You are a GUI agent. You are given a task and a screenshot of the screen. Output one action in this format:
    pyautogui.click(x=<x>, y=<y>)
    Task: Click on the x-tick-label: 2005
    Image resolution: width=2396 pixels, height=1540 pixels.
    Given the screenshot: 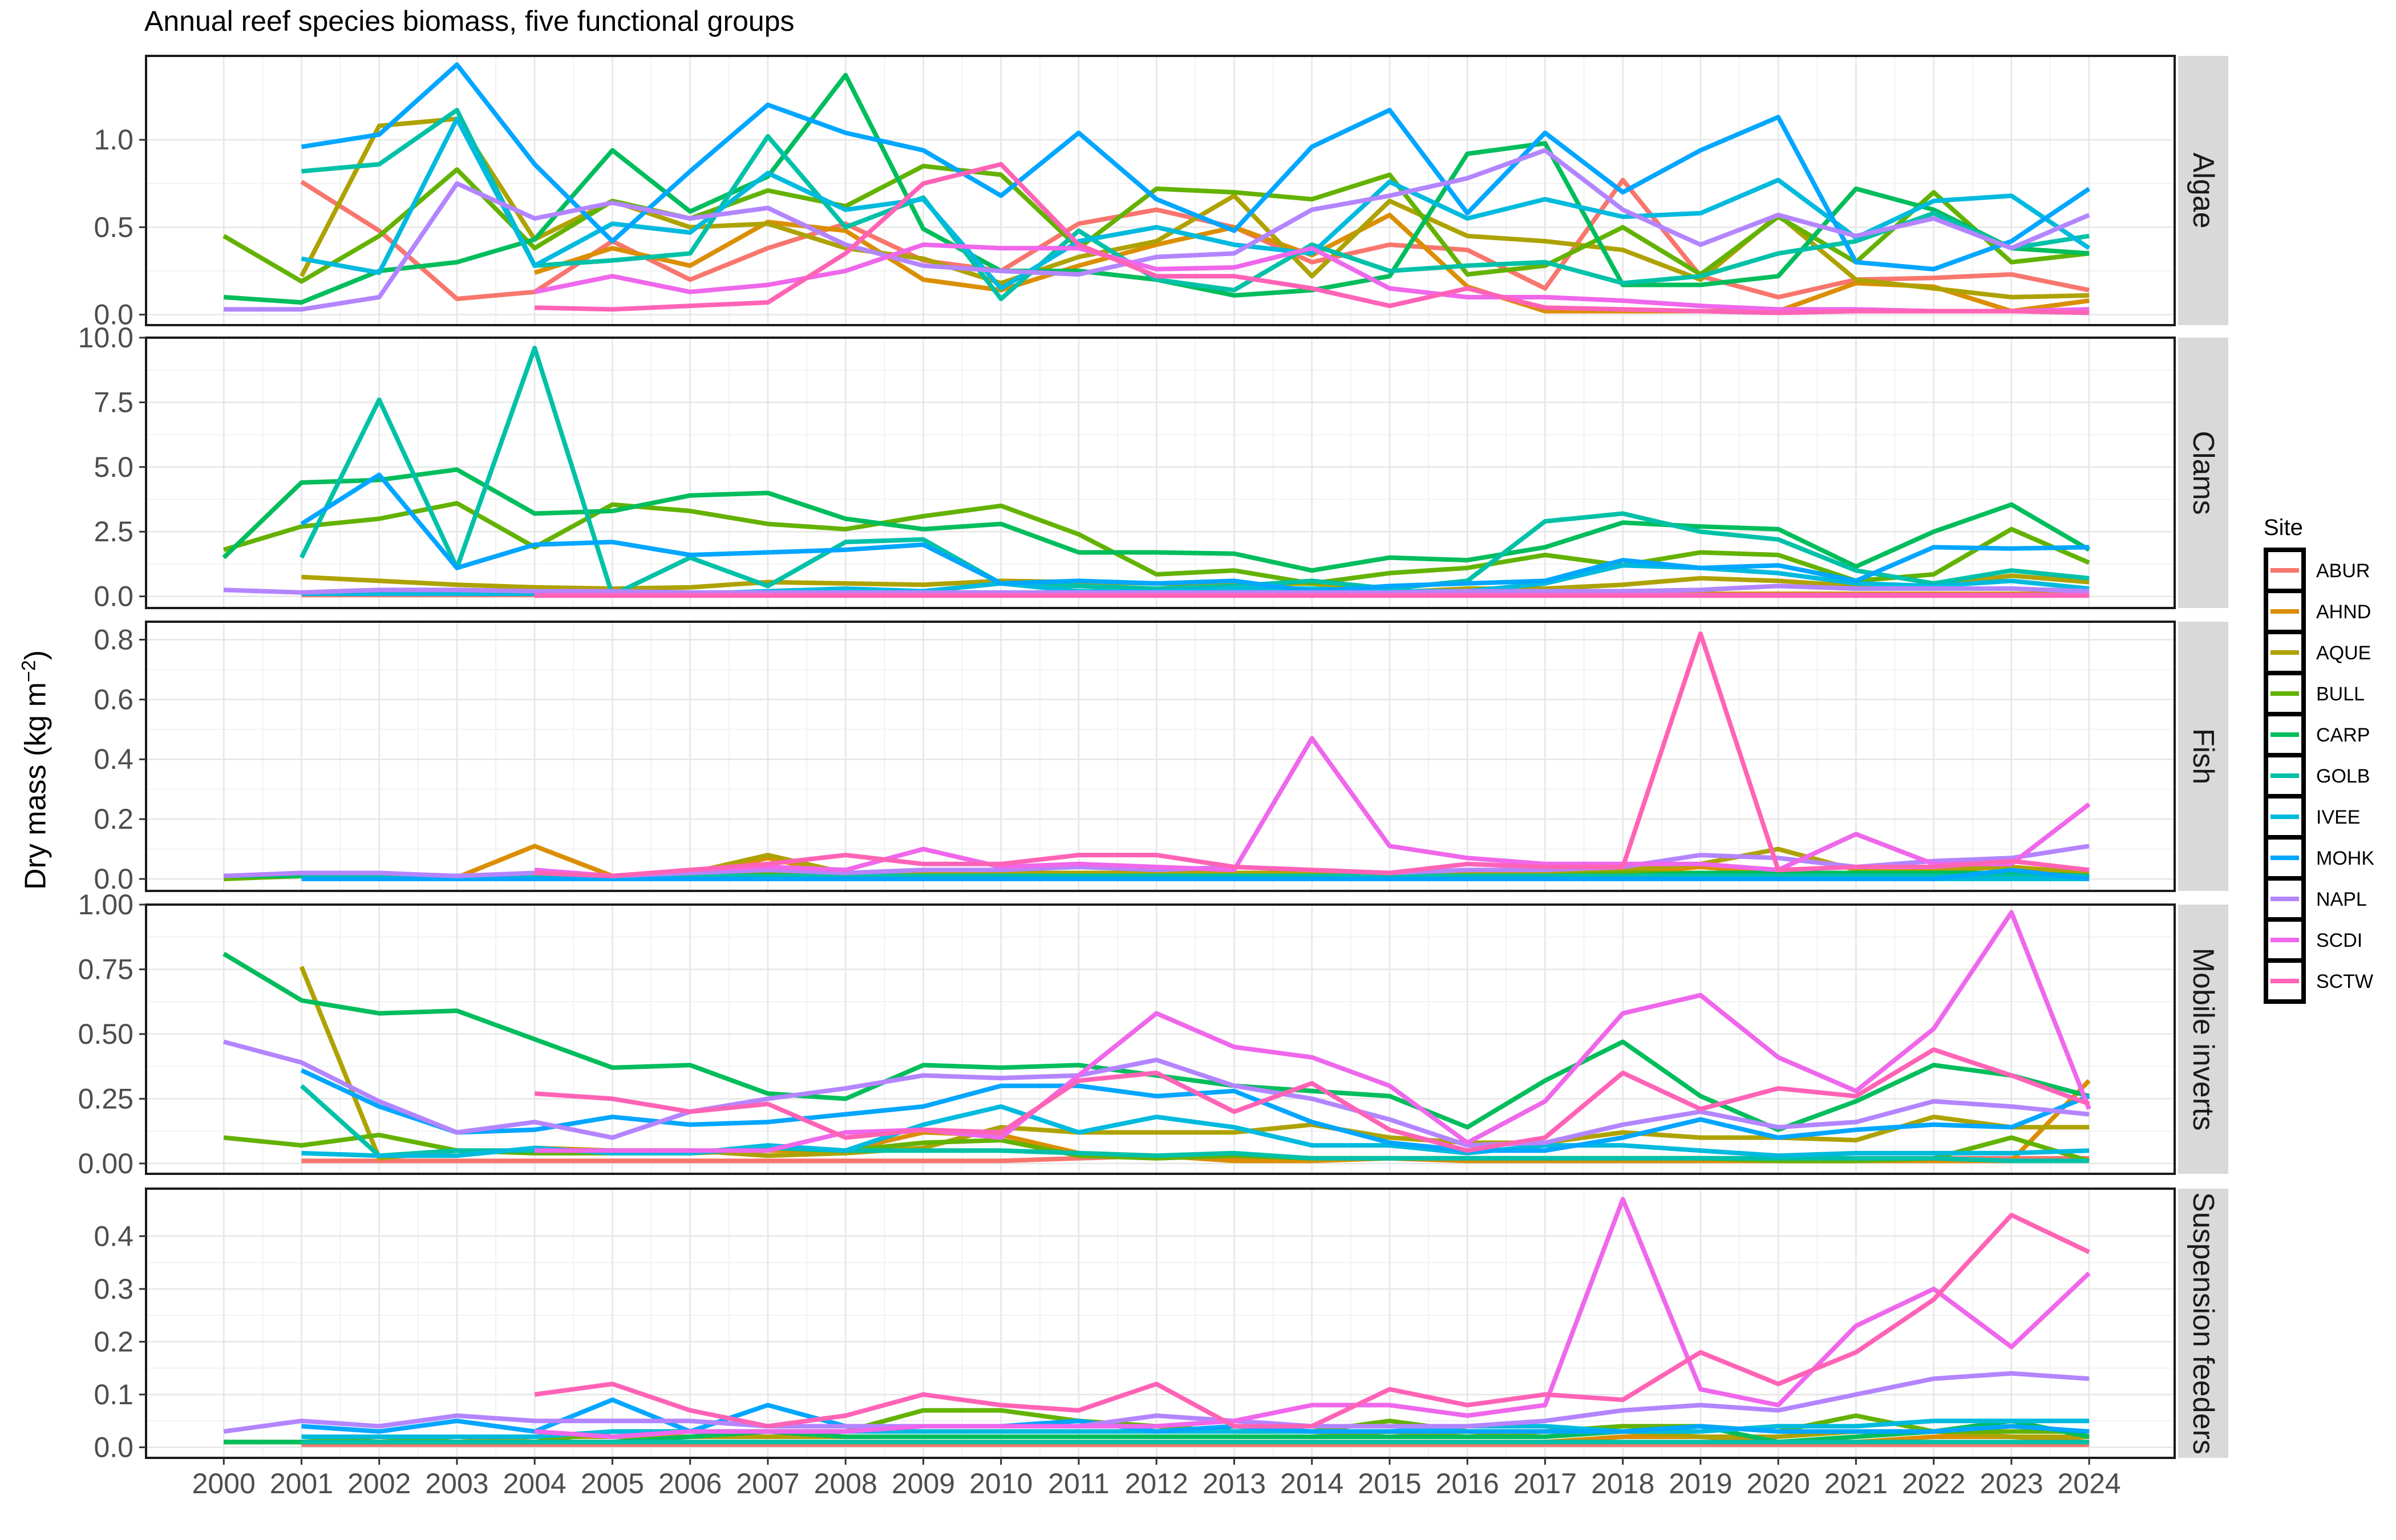 What is the action you would take?
    pyautogui.click(x=613, y=1484)
    